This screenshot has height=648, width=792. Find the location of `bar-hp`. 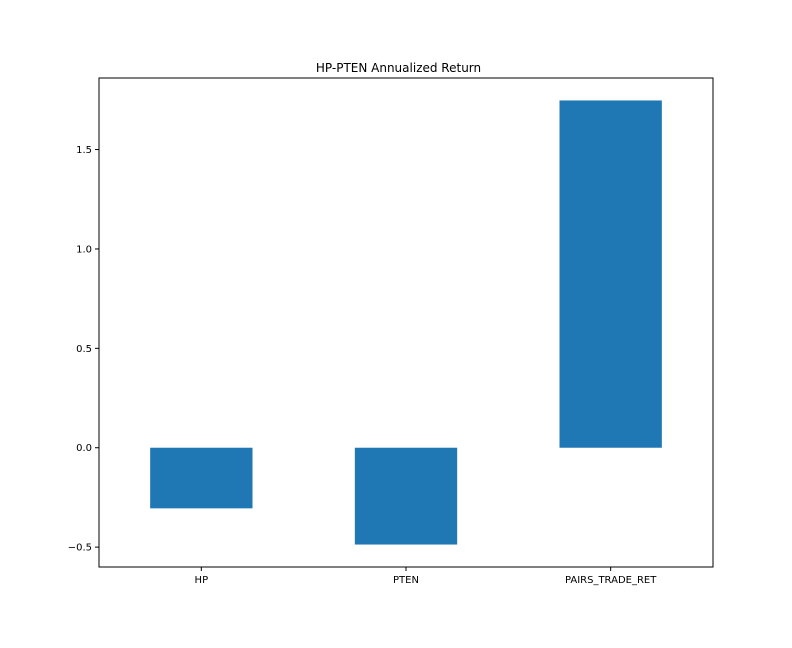

bar-hp is located at coordinates (201, 478).